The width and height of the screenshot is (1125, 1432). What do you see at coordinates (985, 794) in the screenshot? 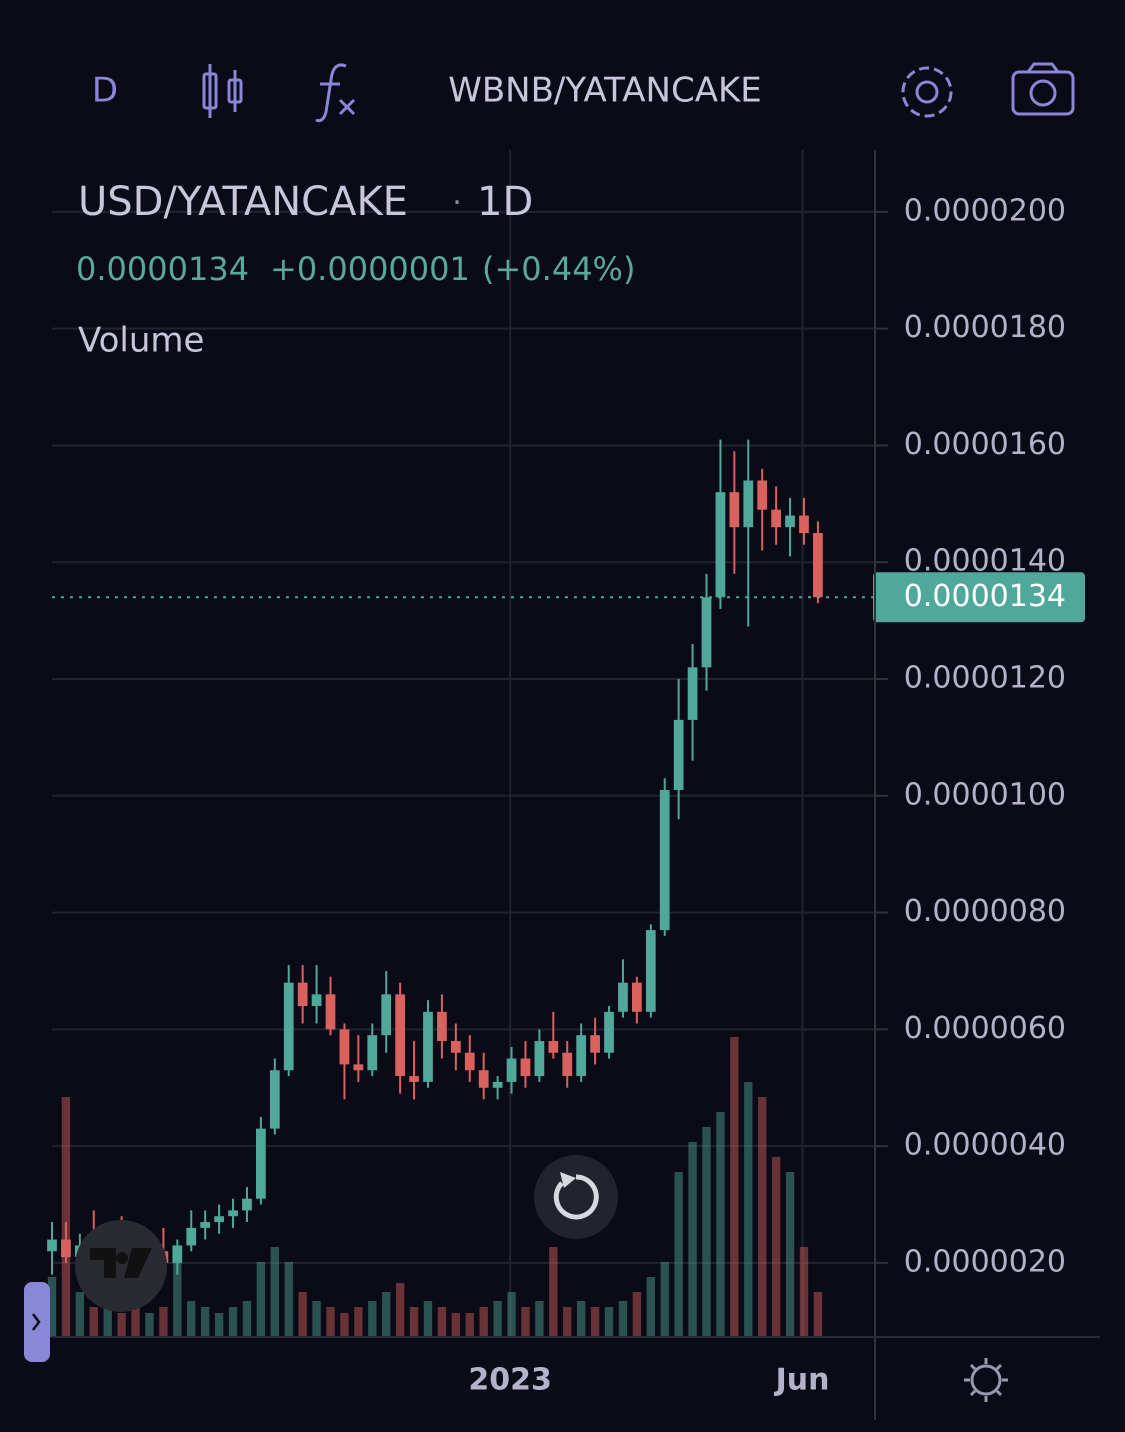
I see `y-tick-label: 0.0000100` at bounding box center [985, 794].